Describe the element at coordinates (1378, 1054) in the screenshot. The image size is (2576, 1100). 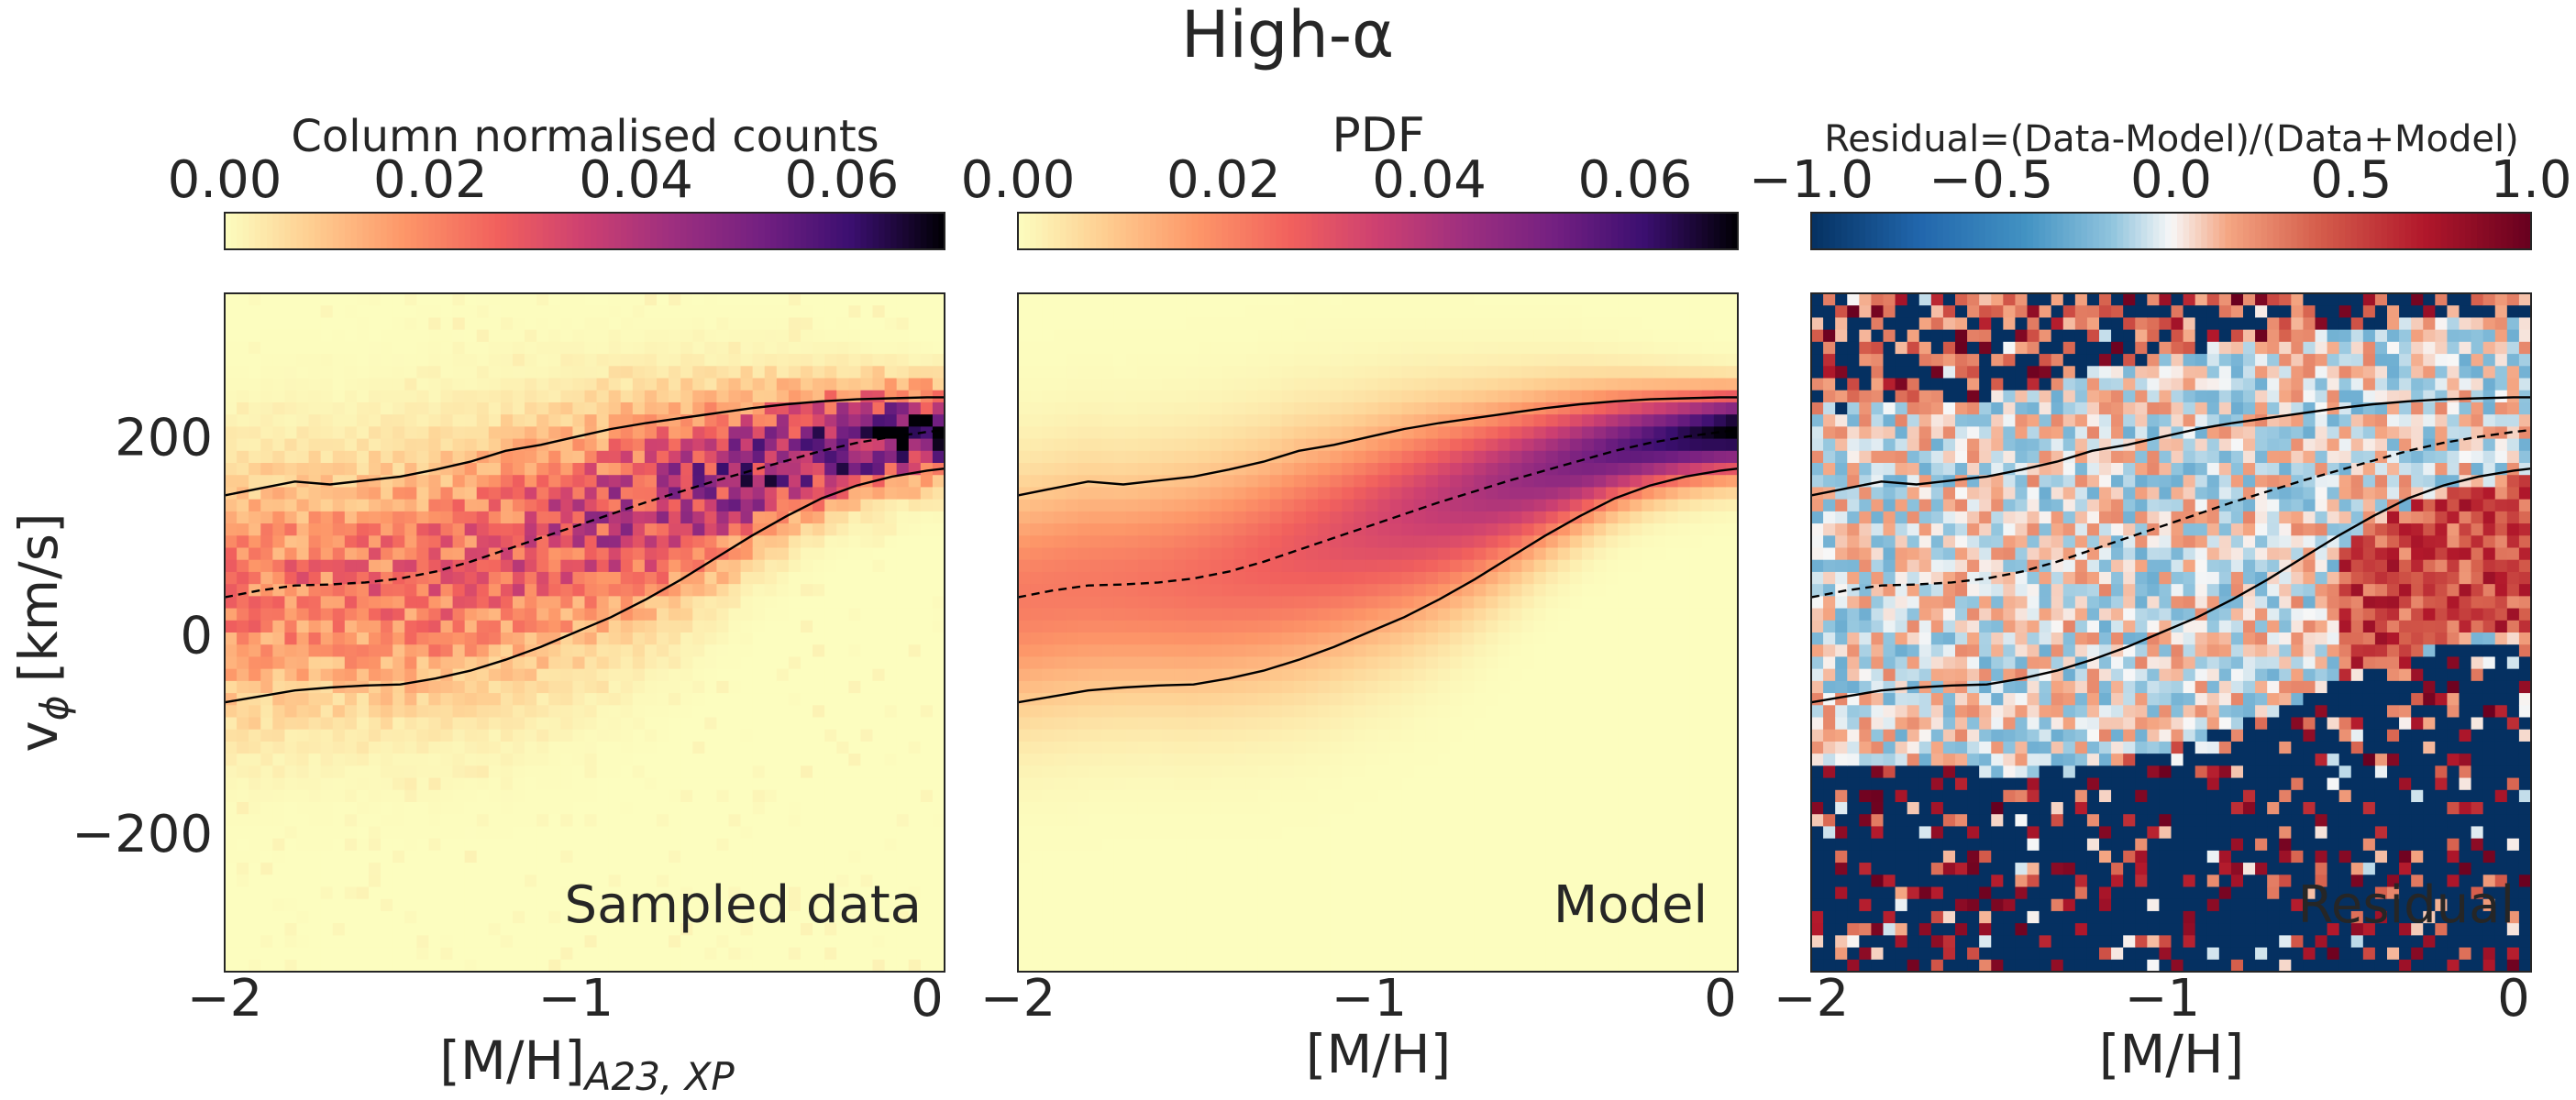
I see `x-axis-label-model: [M/H]` at that location.